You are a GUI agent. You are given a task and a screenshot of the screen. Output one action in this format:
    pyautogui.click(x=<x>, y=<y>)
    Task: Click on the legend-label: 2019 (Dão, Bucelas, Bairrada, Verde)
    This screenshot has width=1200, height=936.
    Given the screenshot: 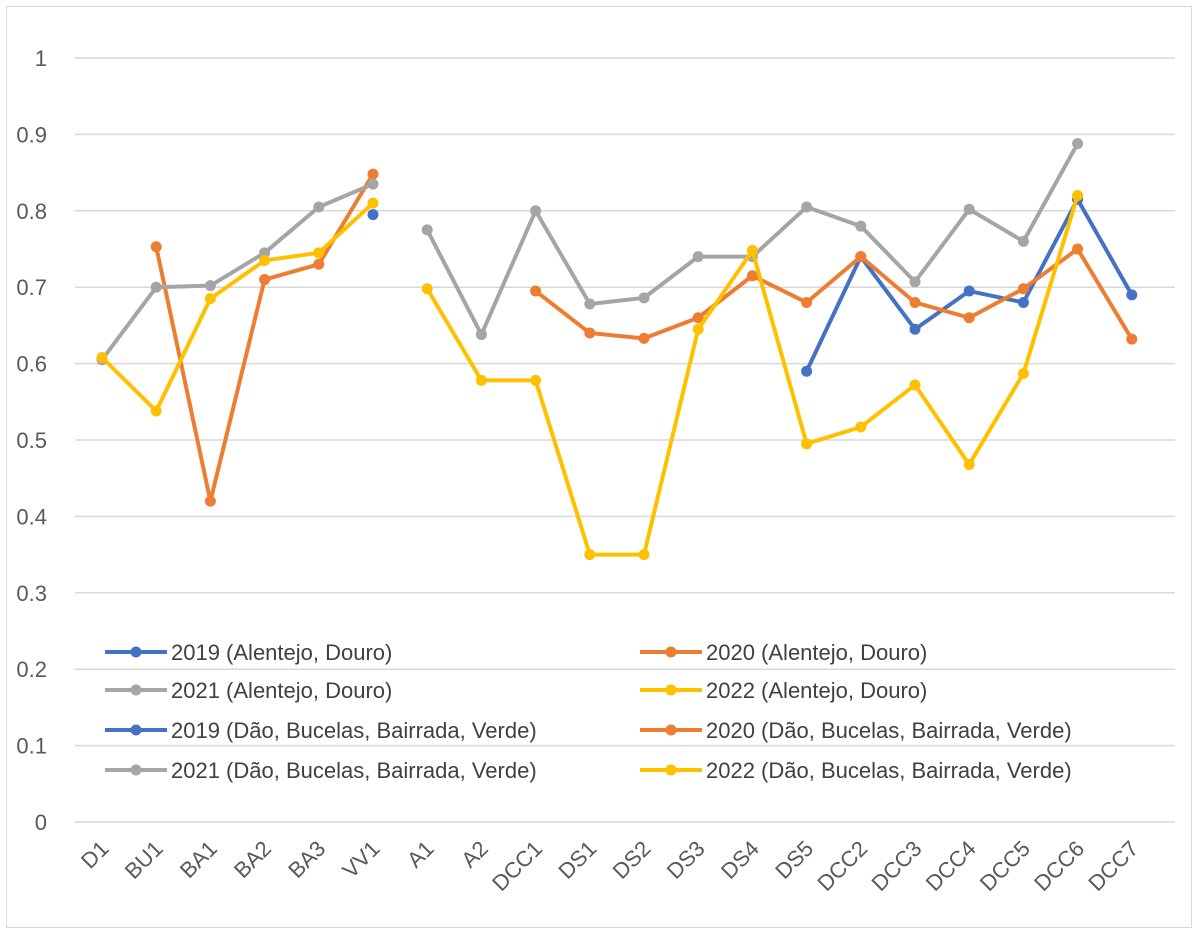 What is the action you would take?
    pyautogui.click(x=354, y=730)
    